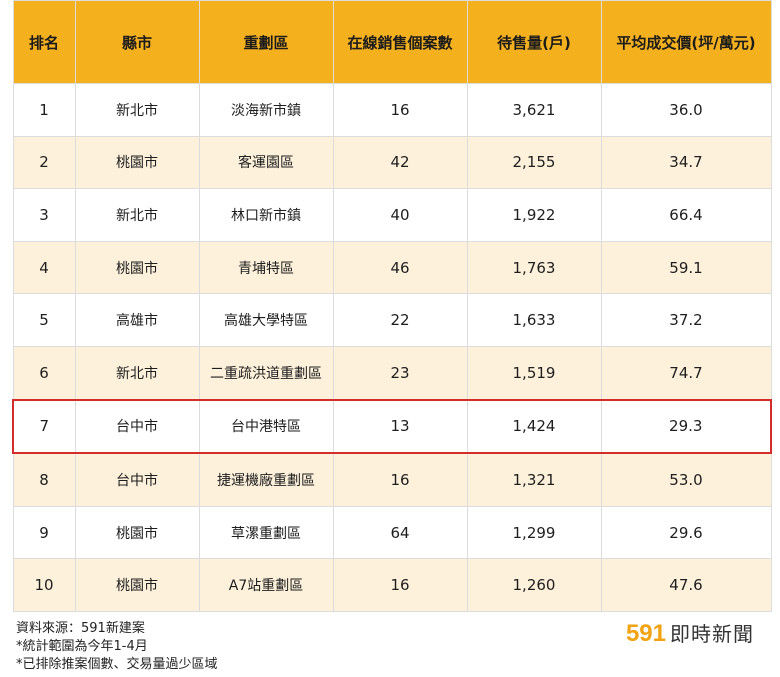 The image size is (780, 677). What do you see at coordinates (266, 267) in the screenshot?
I see `cell-district: 青埔特區` at bounding box center [266, 267].